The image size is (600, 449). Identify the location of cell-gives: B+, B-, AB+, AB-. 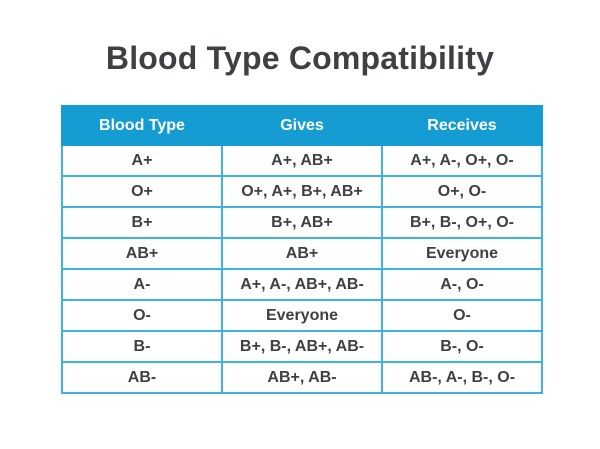
(302, 346).